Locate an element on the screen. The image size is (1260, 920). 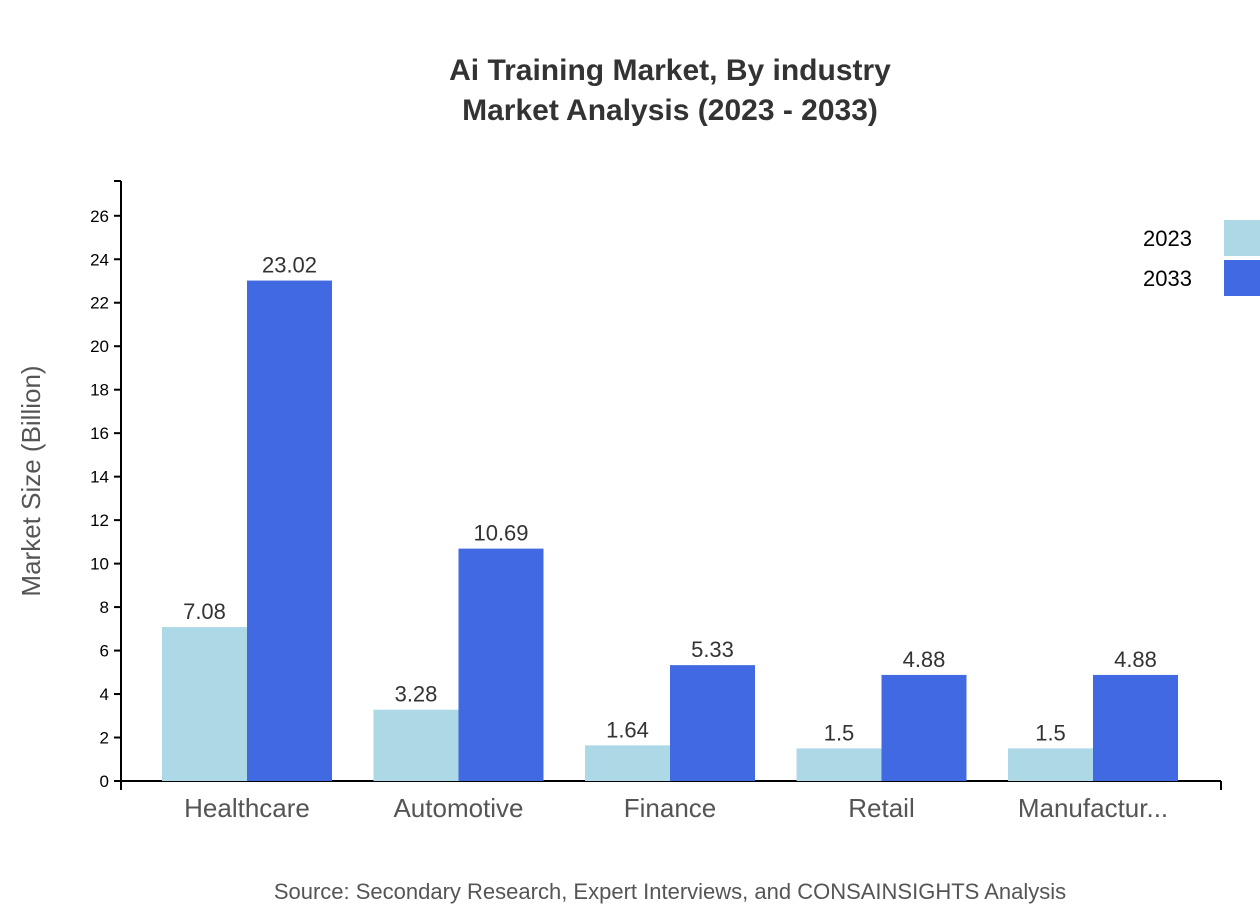
bar-2023-Healthcare is located at coordinates (204, 704).